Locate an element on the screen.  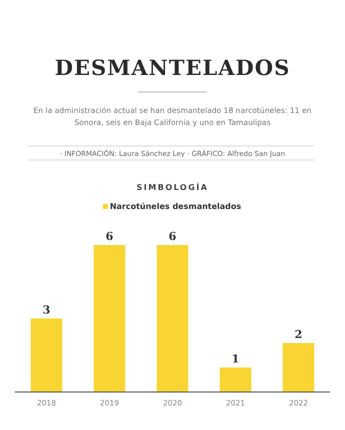
data-label: 3 is located at coordinates (46, 310).